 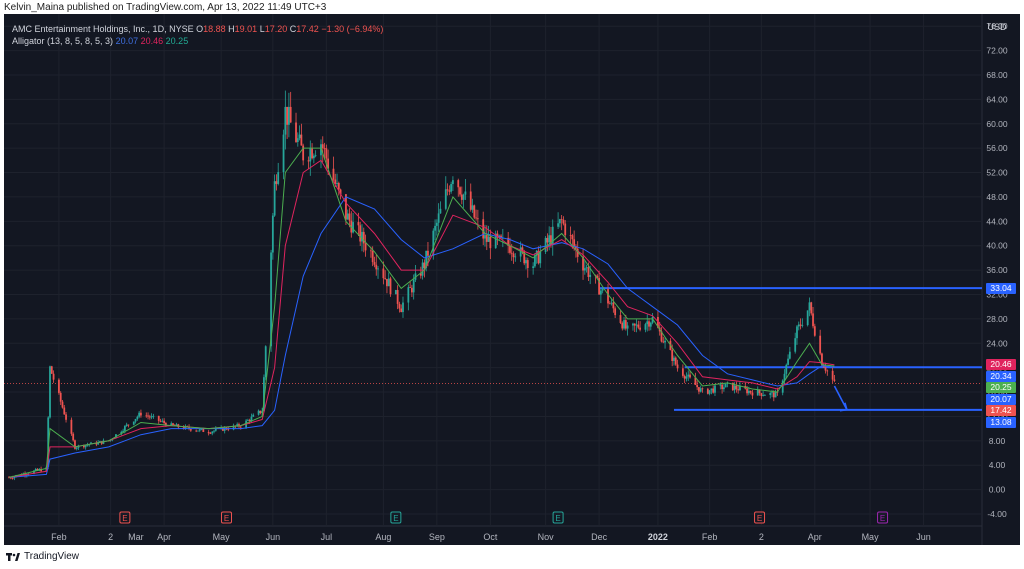 What do you see at coordinates (815, 537) in the screenshot?
I see `x-tick-label: Apr` at bounding box center [815, 537].